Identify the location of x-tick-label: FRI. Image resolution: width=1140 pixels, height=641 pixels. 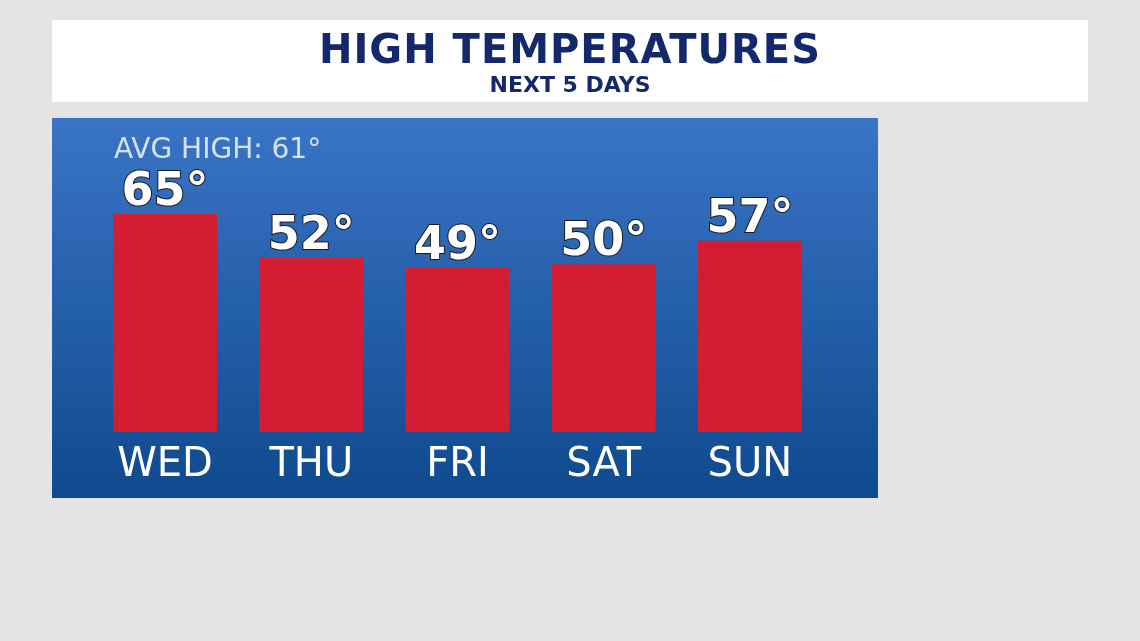
(457, 462).